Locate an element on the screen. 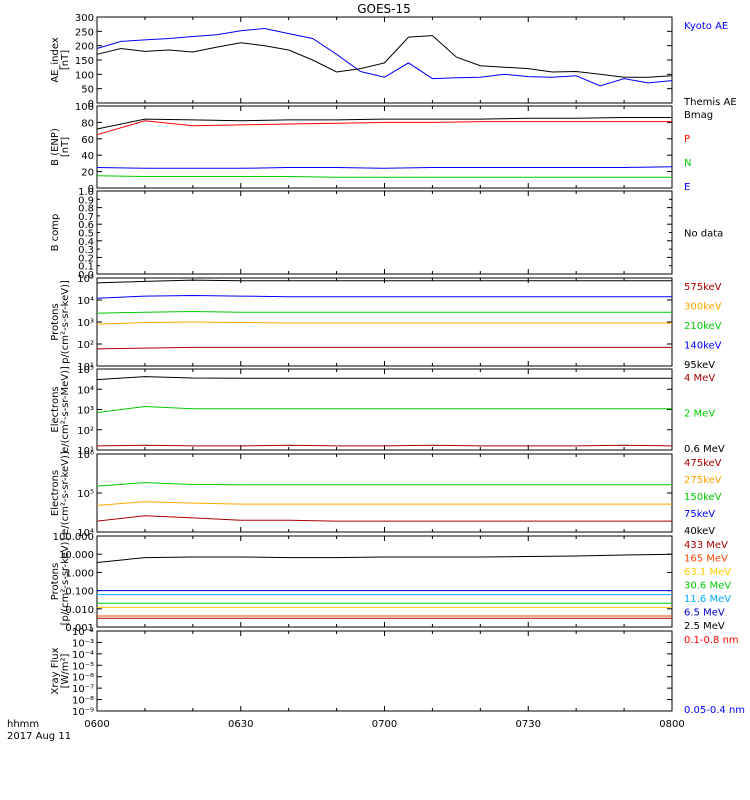  legend-label: 165 MeV is located at coordinates (706, 559).